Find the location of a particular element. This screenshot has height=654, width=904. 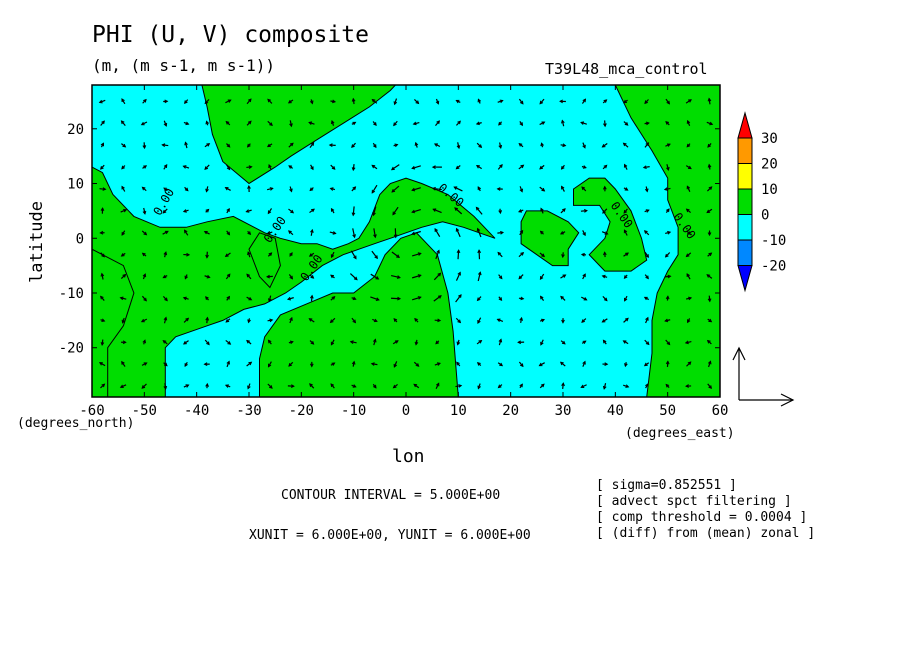

x-tick-label: -30 is located at coordinates (248, 411).